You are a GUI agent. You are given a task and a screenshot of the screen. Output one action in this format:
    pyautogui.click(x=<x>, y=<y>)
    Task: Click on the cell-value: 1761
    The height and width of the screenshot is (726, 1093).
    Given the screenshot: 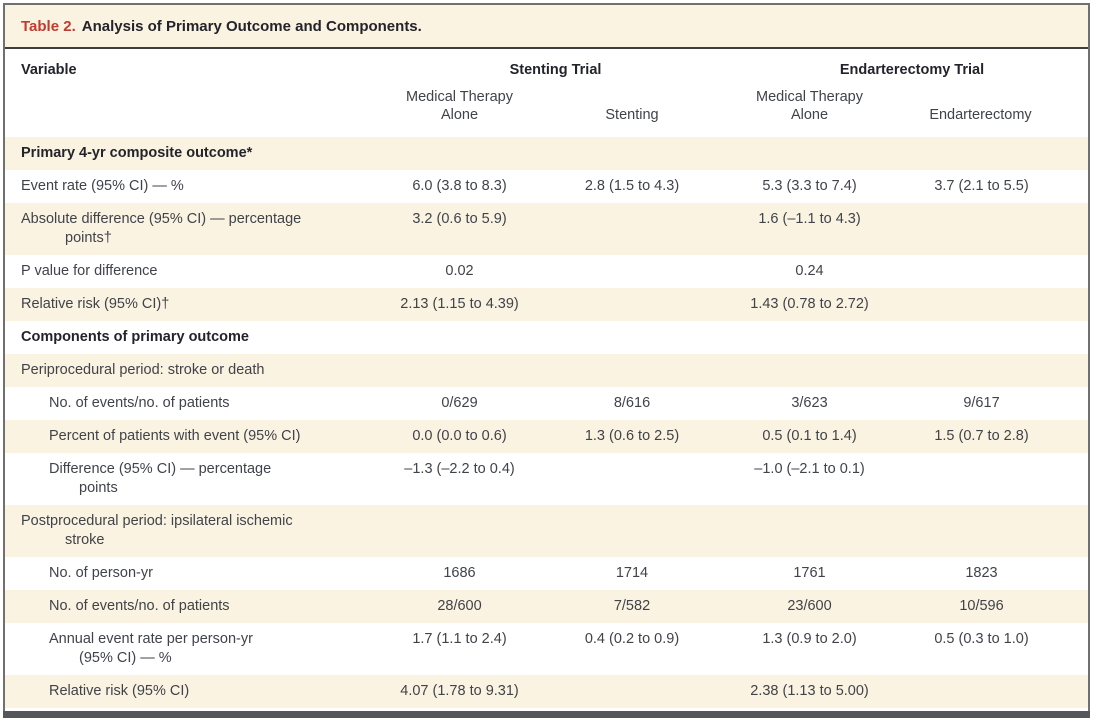 What is the action you would take?
    pyautogui.click(x=809, y=573)
    